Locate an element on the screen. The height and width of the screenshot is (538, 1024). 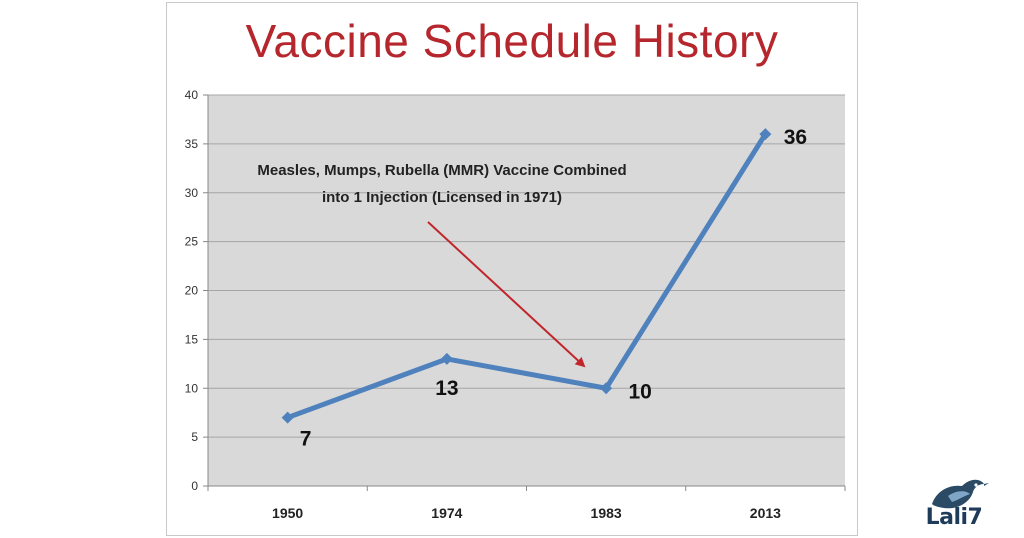
y-tick-label: 15 is located at coordinates (192, 339).